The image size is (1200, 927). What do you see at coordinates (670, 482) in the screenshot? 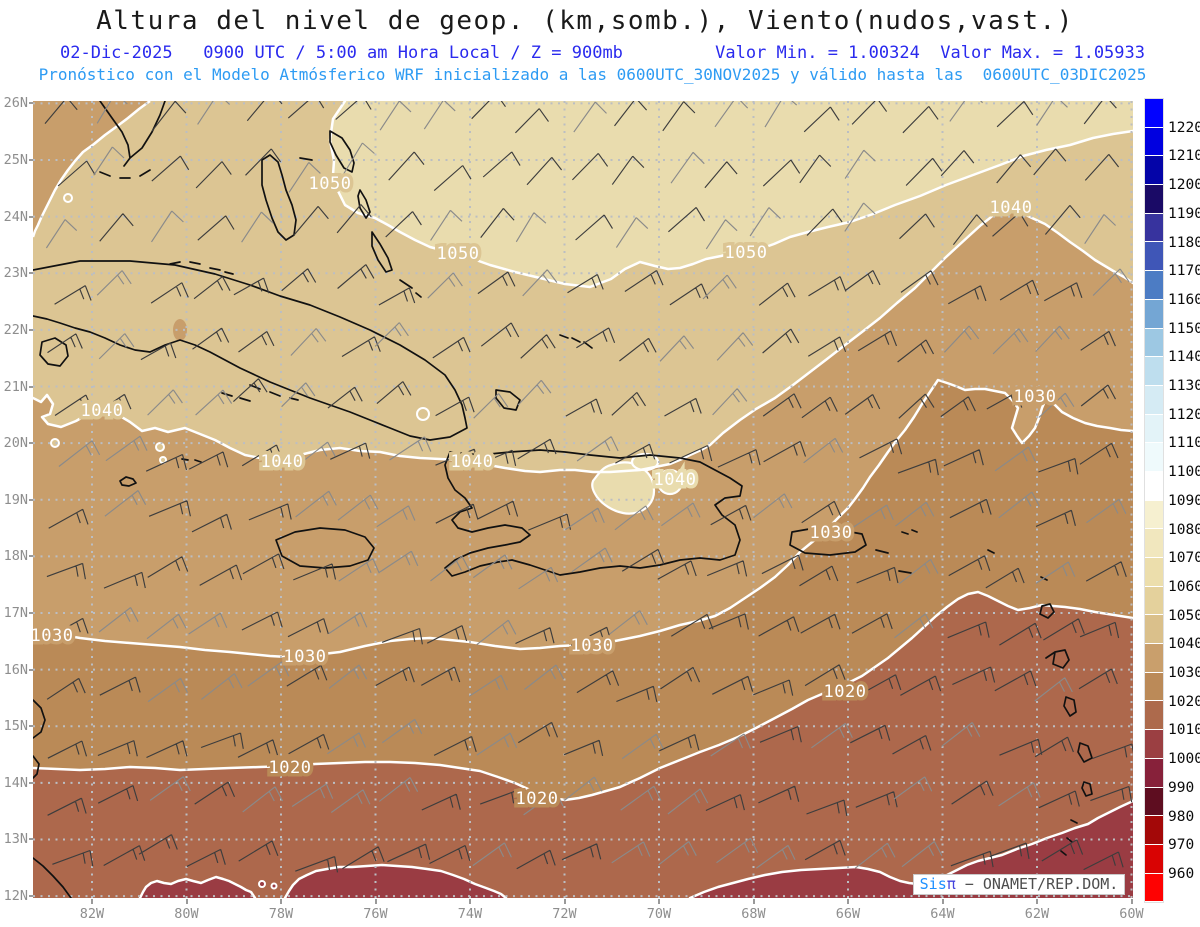
I see `terrain-high-patch` at bounding box center [670, 482].